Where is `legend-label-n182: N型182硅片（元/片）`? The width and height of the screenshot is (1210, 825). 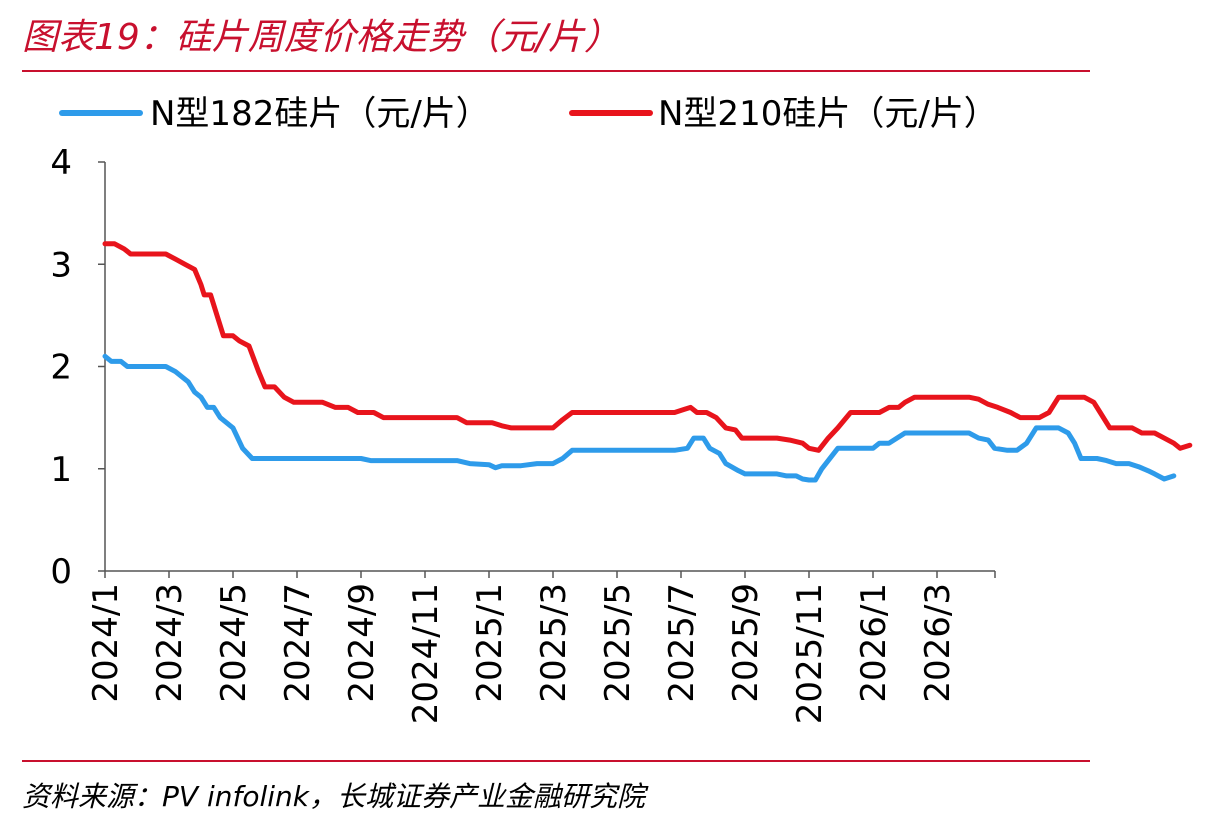 legend-label-n182: N型182硅片（元/片） is located at coordinates (320, 114).